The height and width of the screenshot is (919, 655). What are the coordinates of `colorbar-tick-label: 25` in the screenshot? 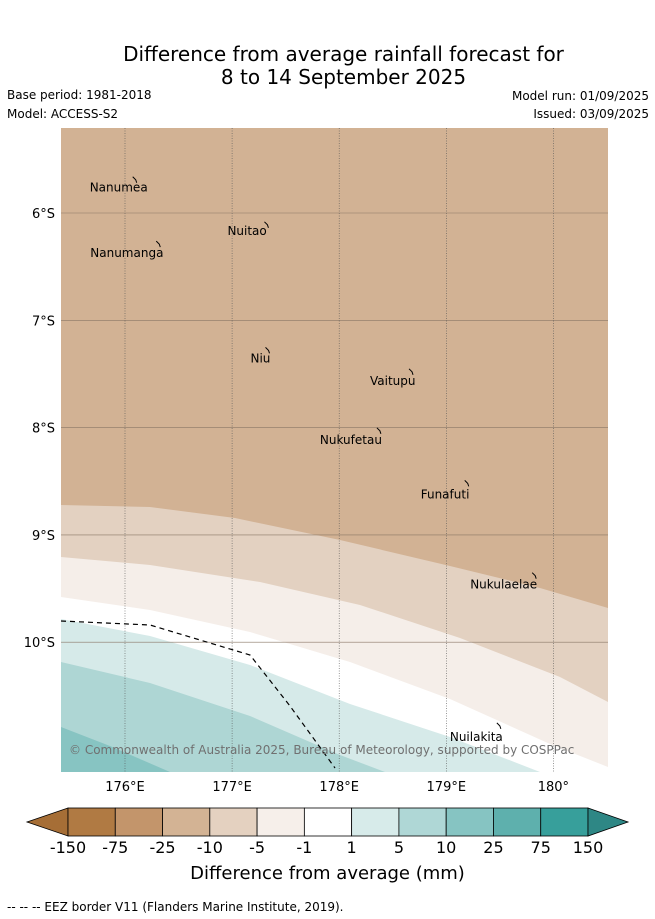 It's located at (493, 847).